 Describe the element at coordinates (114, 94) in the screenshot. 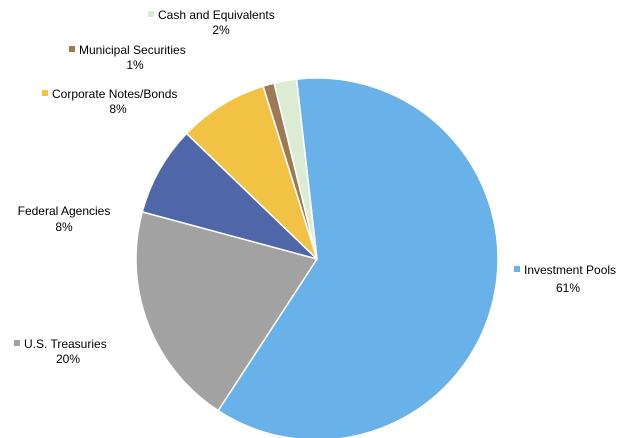

I see `label-name-corporate-notes-bonds: Corporate Notes/Bonds` at that location.